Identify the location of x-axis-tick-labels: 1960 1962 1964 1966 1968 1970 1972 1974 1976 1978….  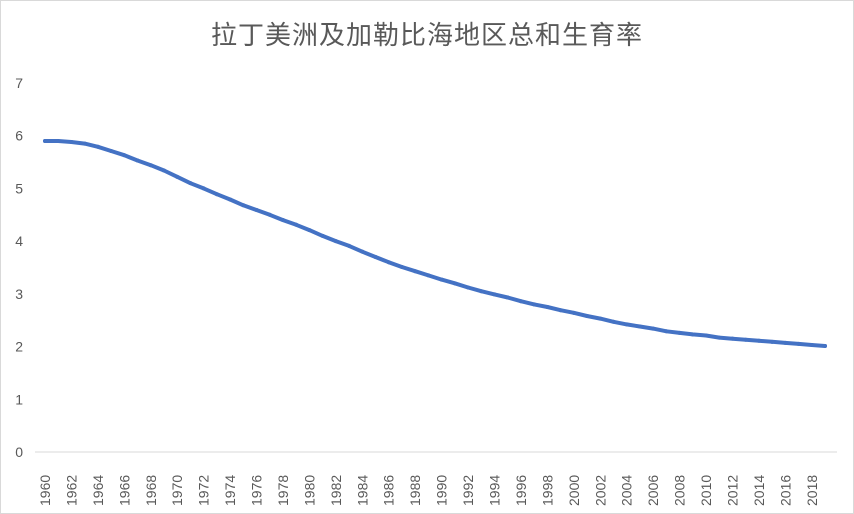
(428, 490).